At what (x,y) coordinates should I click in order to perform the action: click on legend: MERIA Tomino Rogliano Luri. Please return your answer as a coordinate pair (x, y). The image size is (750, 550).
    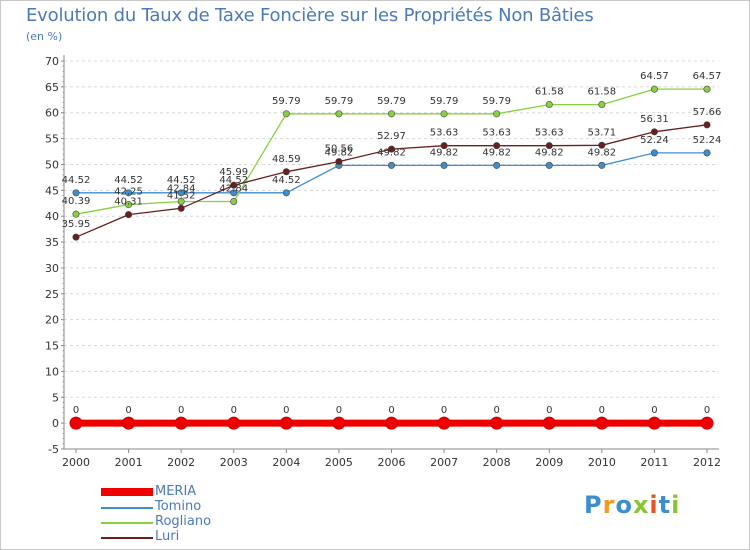
    Looking at the image, I should click on (201, 515).